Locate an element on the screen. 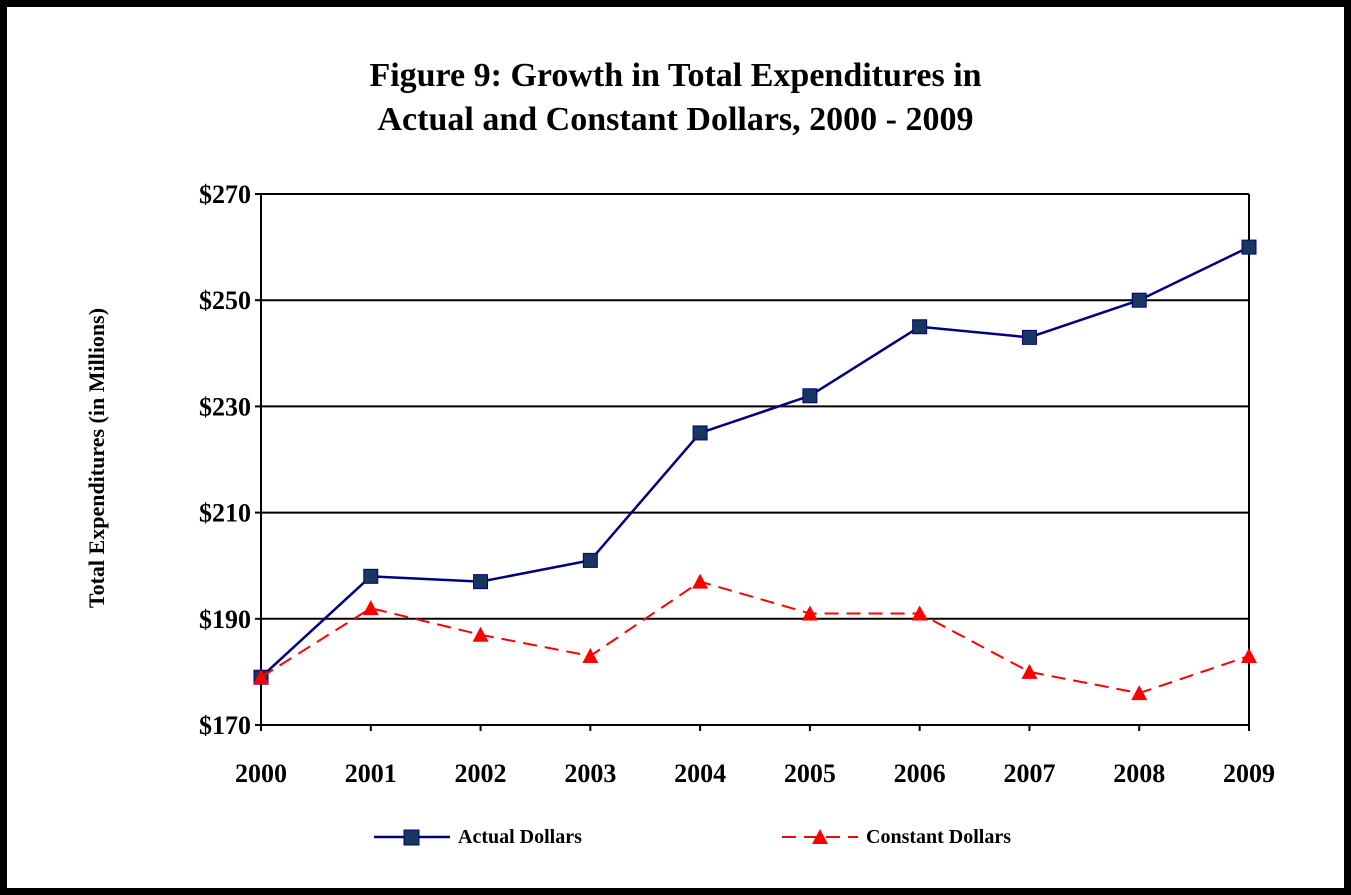  series-line-constant is located at coordinates (755, 637).